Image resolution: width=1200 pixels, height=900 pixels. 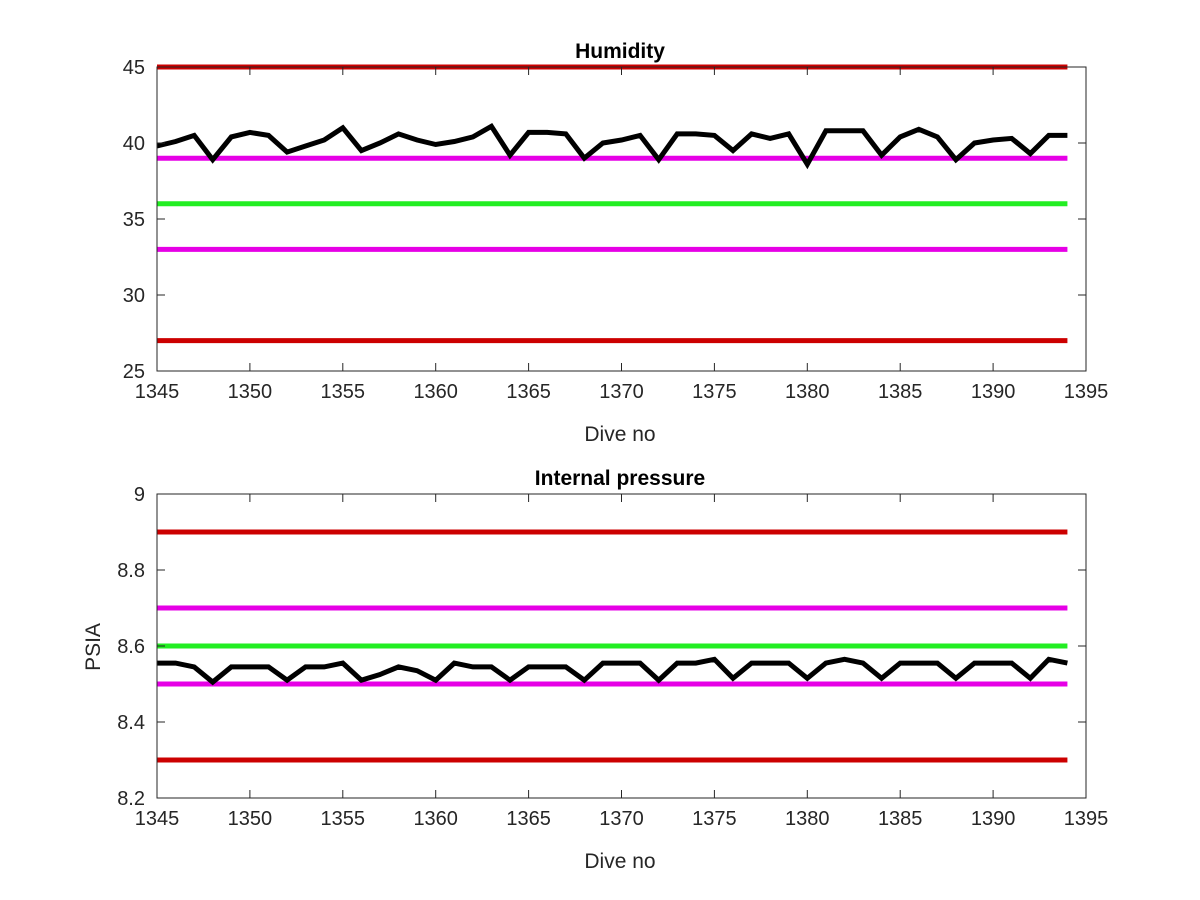 What do you see at coordinates (435, 392) in the screenshot?
I see `humidity-x-tick-label: 1360` at bounding box center [435, 392].